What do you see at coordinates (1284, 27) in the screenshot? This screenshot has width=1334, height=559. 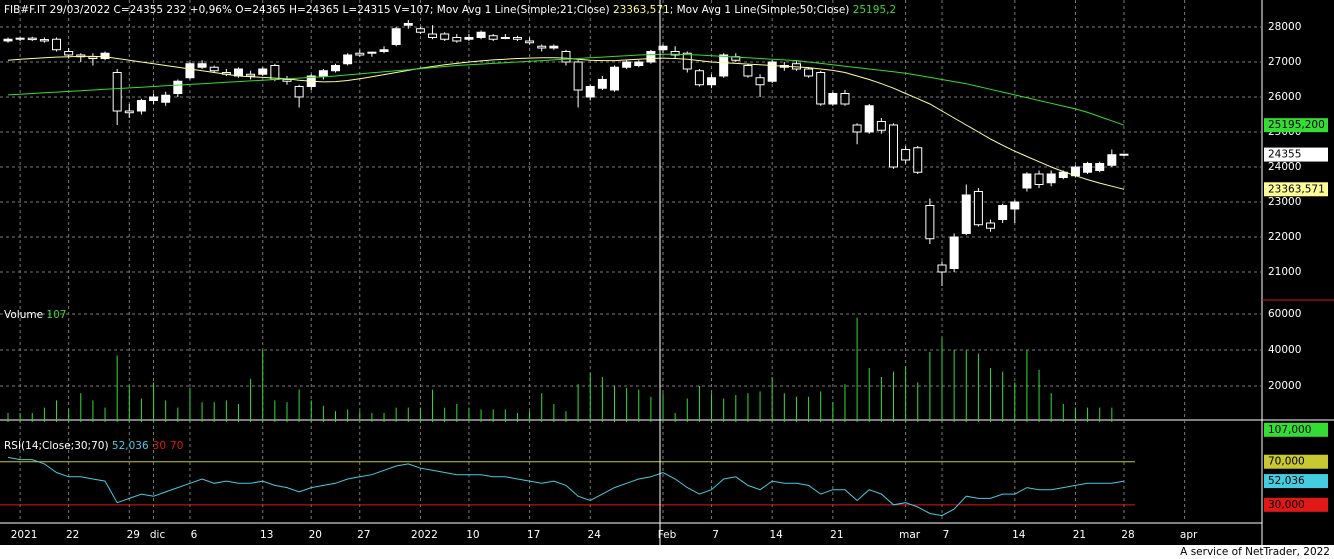 I see `y-tick-label: 28000` at bounding box center [1284, 27].